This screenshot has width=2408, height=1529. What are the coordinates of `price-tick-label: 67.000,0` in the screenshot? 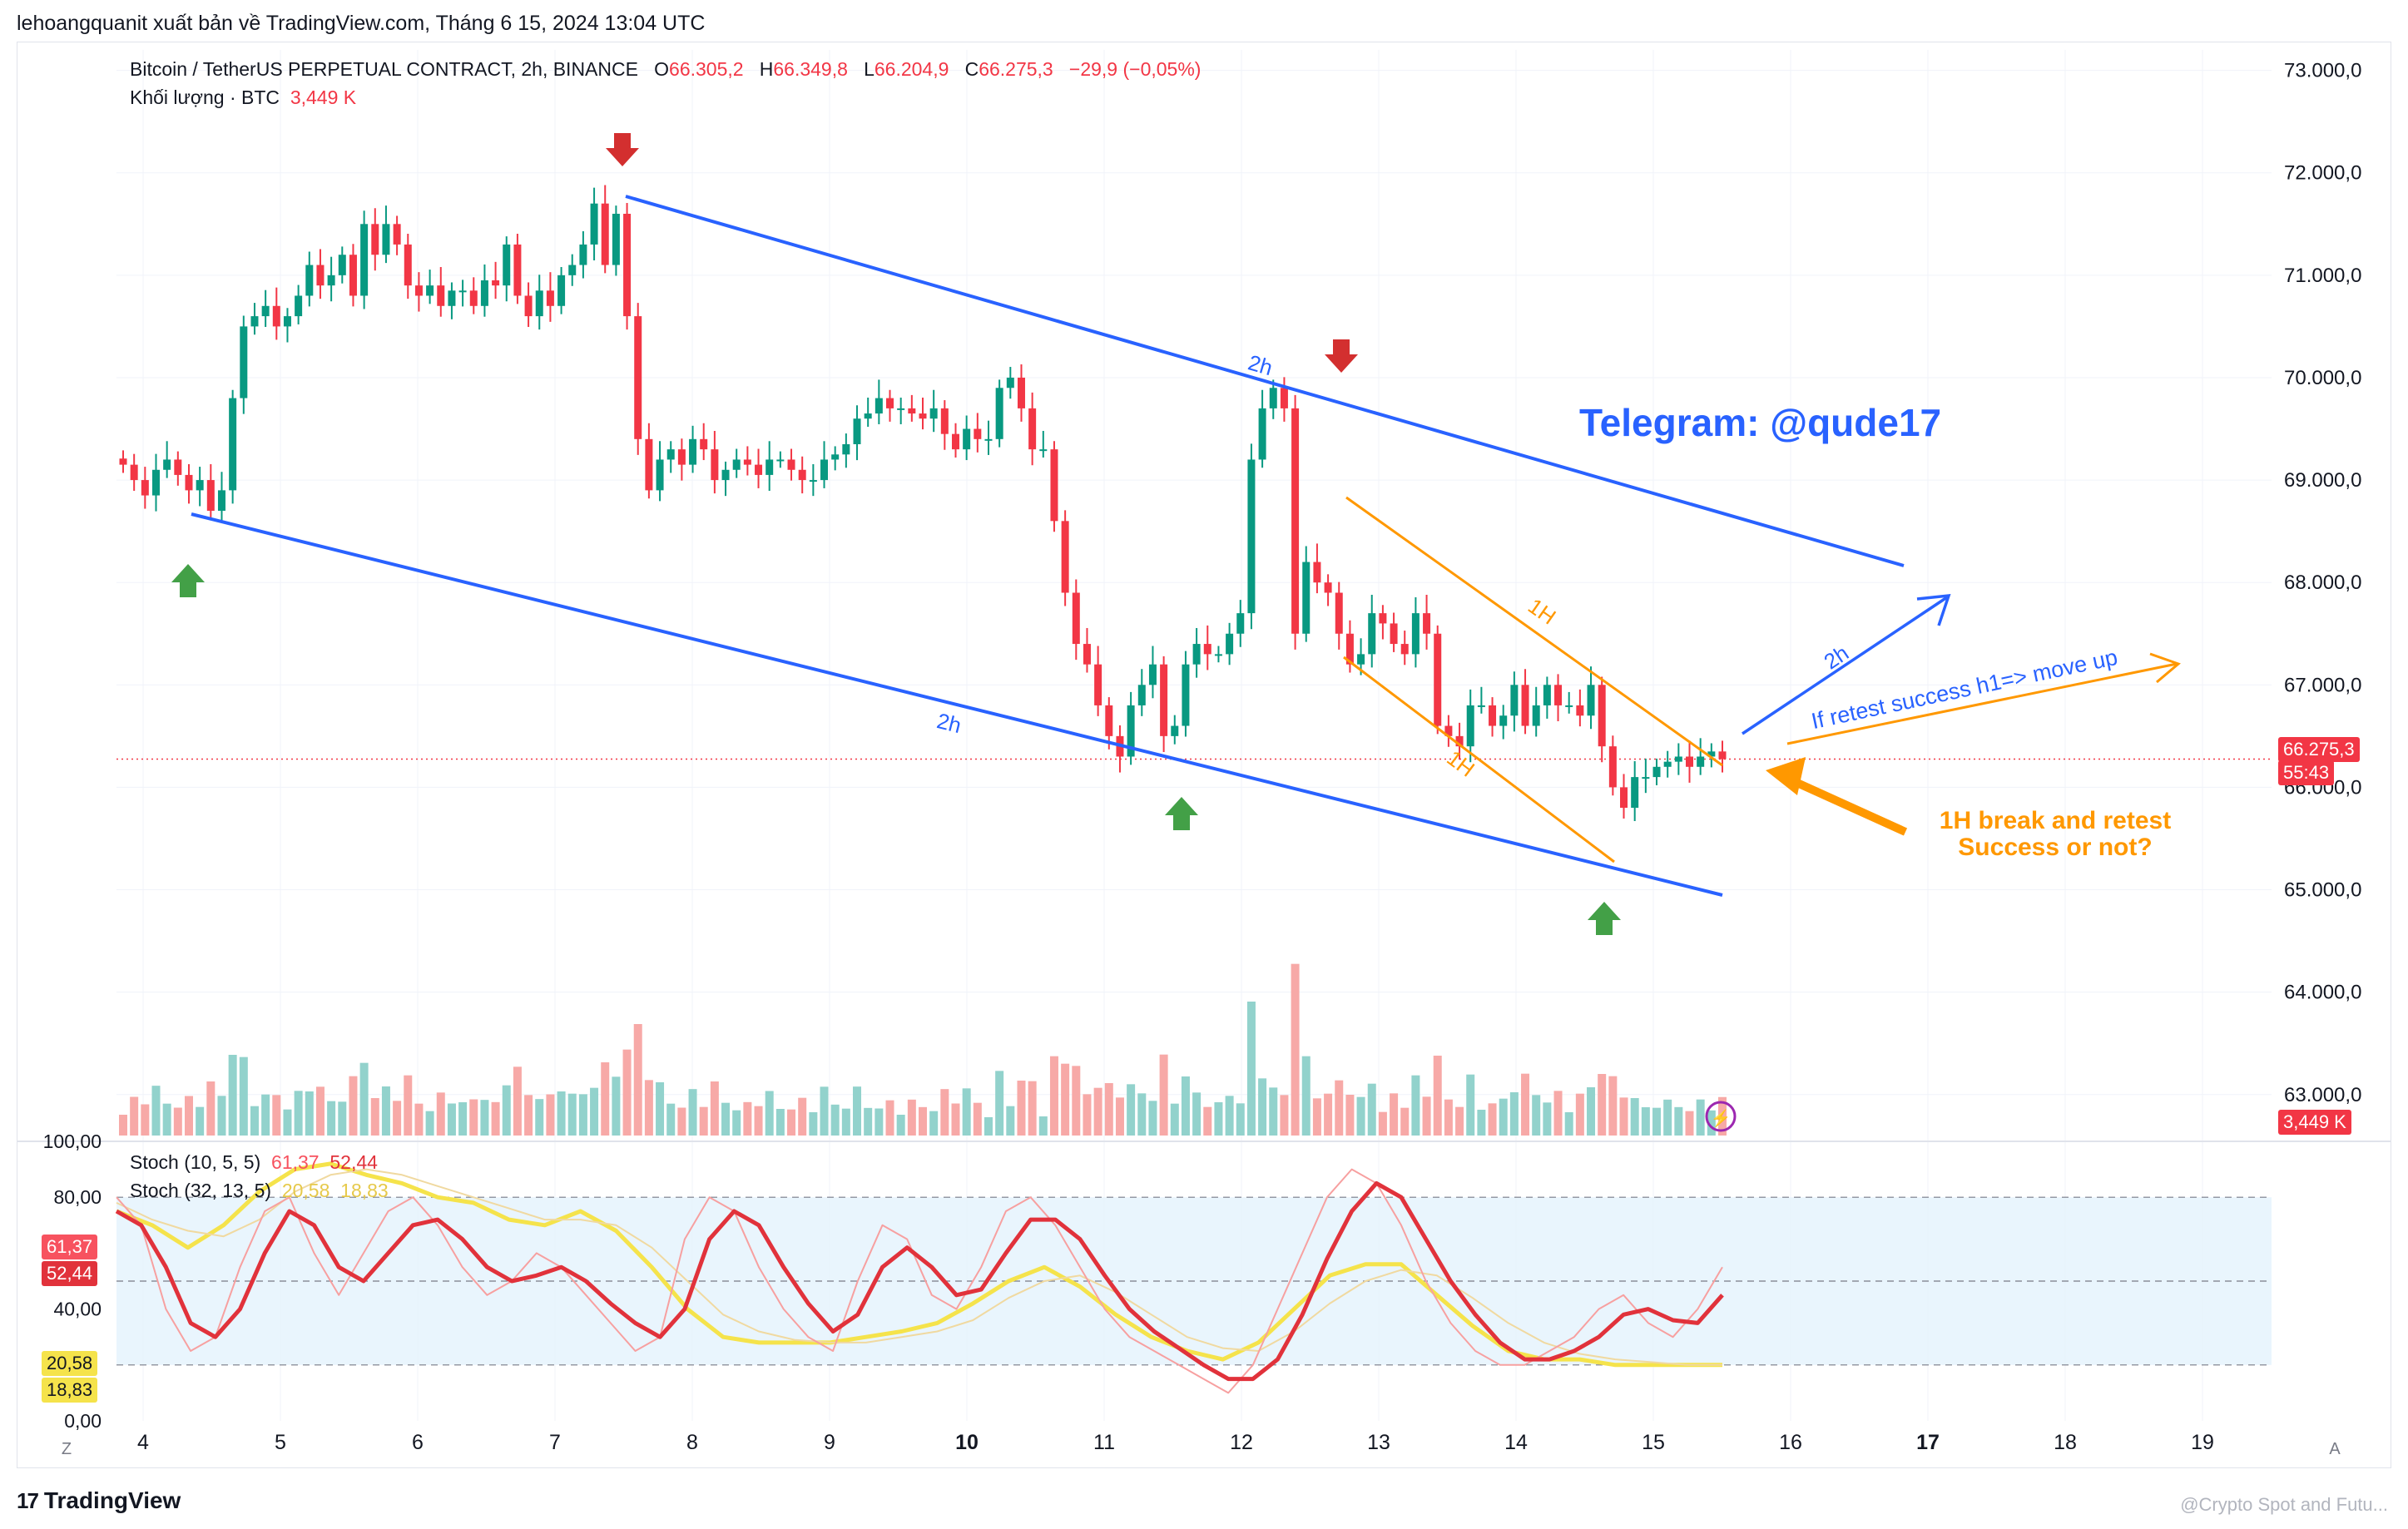 It's located at (2323, 685).